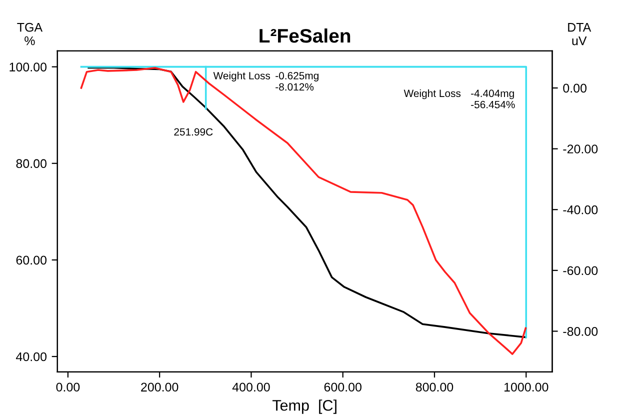 Image resolution: width=624 pixels, height=417 pixels. I want to click on x-tick-label: 400.00, so click(251, 387).